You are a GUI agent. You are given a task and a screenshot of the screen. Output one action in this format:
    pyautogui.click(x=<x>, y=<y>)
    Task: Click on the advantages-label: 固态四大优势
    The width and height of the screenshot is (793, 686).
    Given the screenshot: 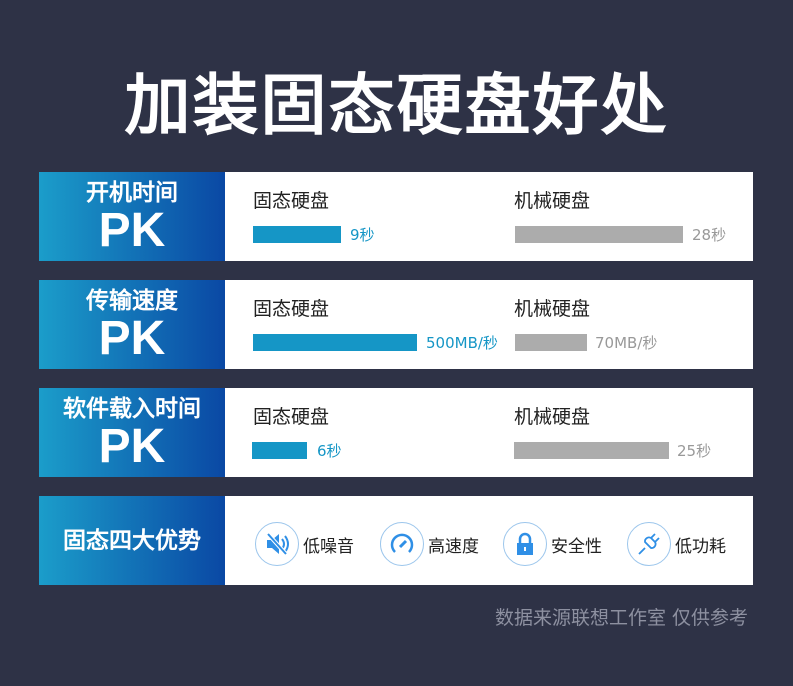 What is the action you would take?
    pyautogui.click(x=132, y=540)
    